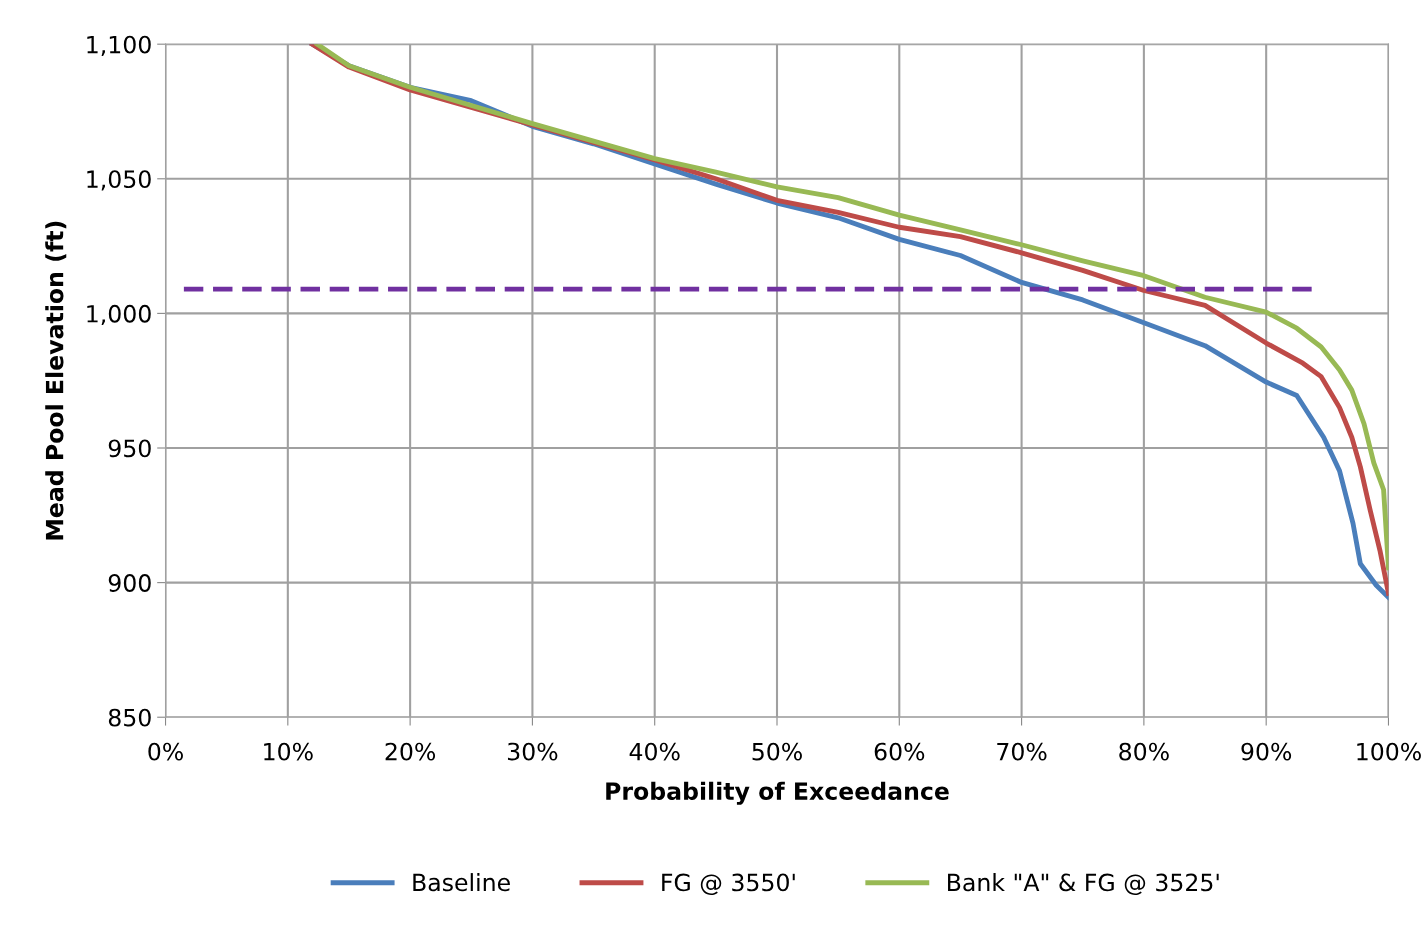 Image resolution: width=1427 pixels, height=940 pixels. Describe the element at coordinates (777, 751) in the screenshot. I see `x-tick-label: 50%` at that location.